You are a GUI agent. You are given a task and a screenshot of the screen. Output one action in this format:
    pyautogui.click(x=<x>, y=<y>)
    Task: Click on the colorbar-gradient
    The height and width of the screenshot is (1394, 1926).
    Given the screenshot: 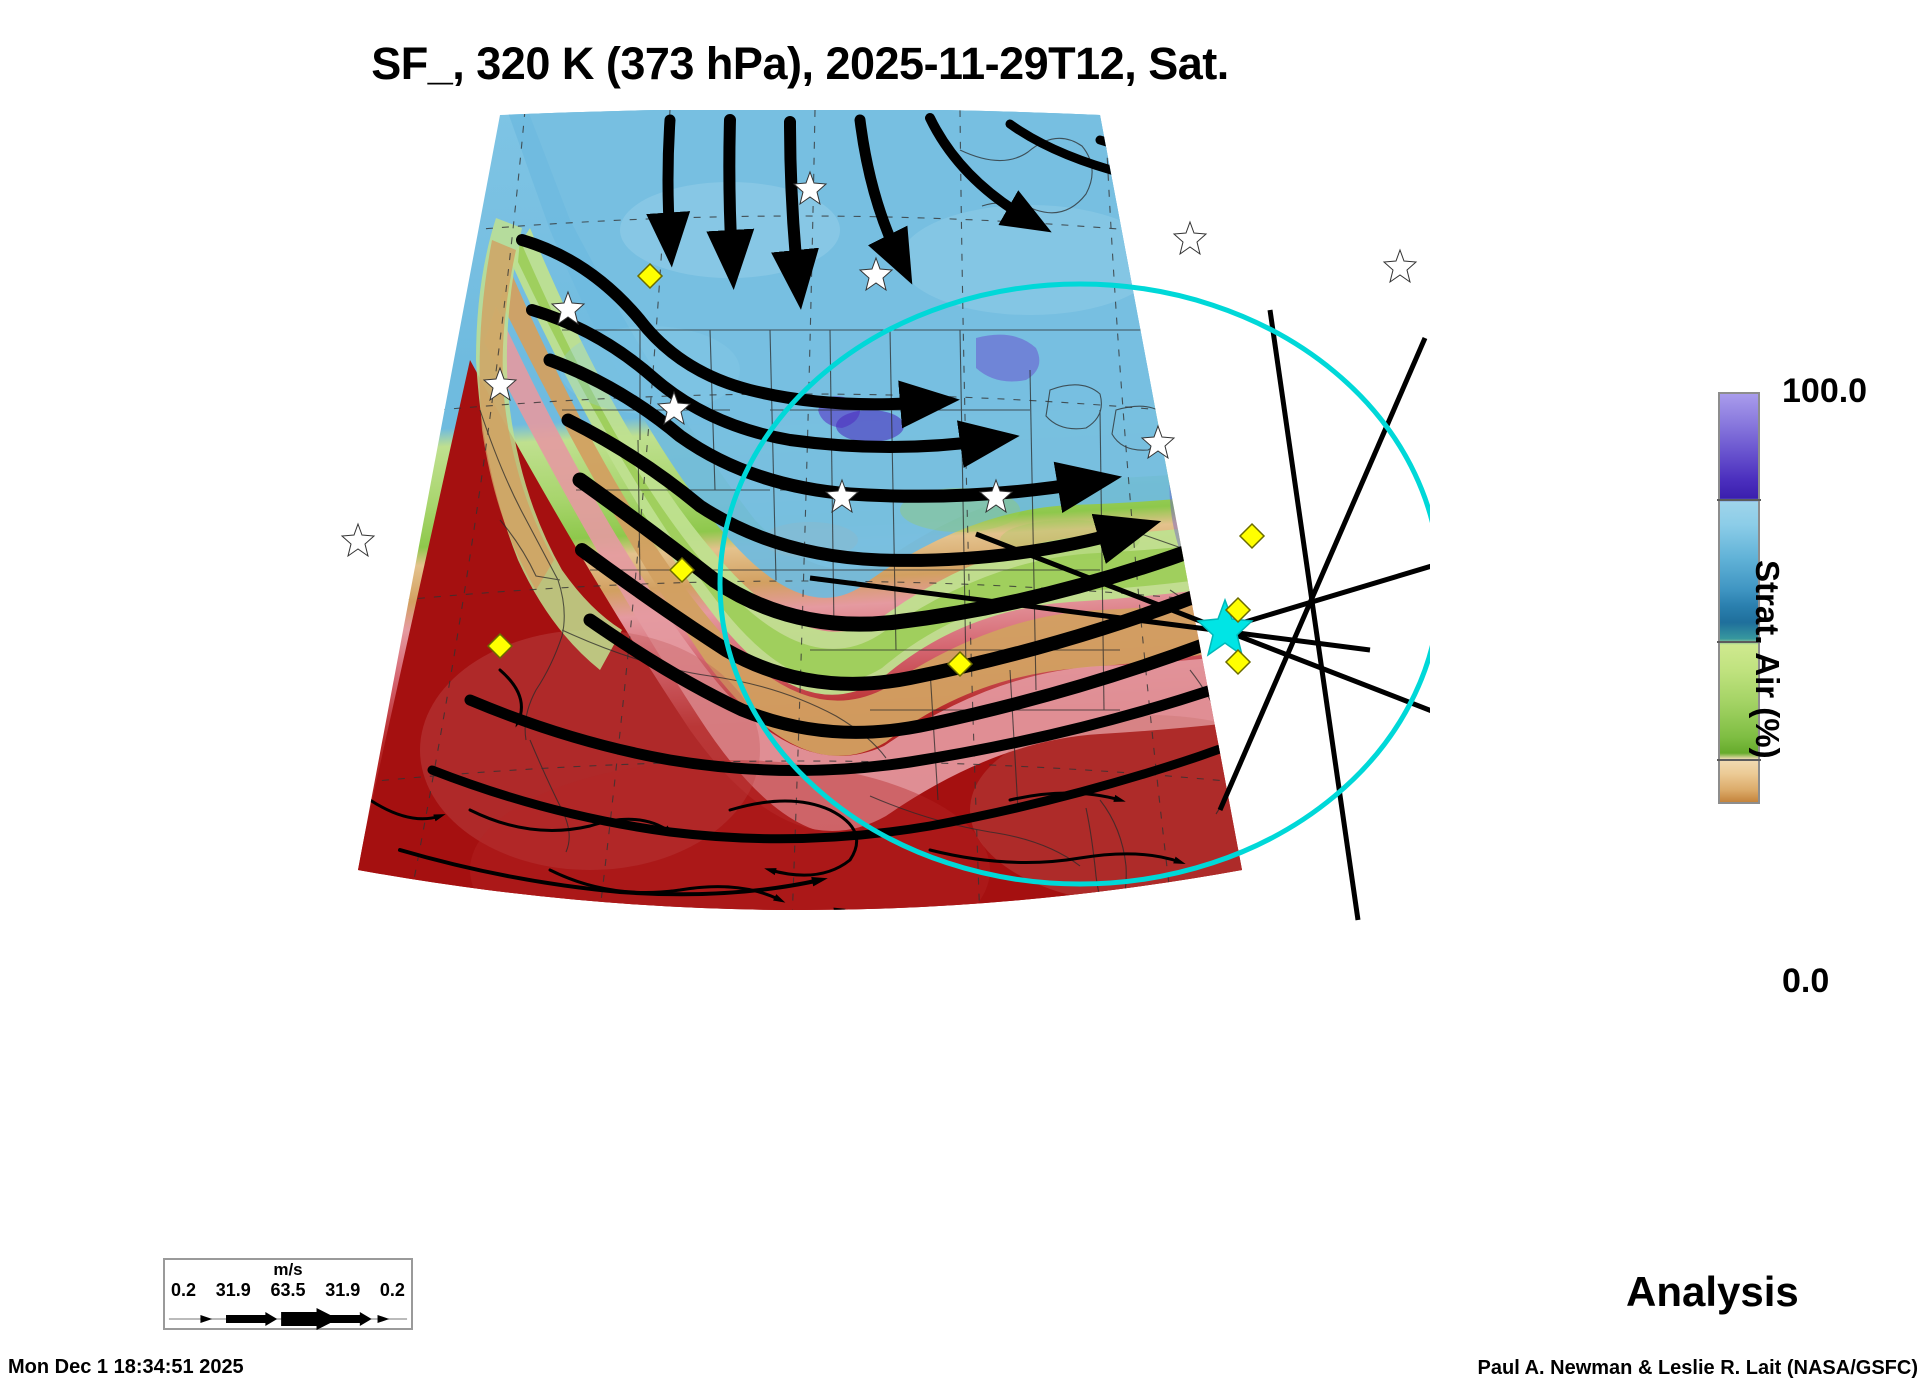 What is the action you would take?
    pyautogui.click(x=1739, y=598)
    